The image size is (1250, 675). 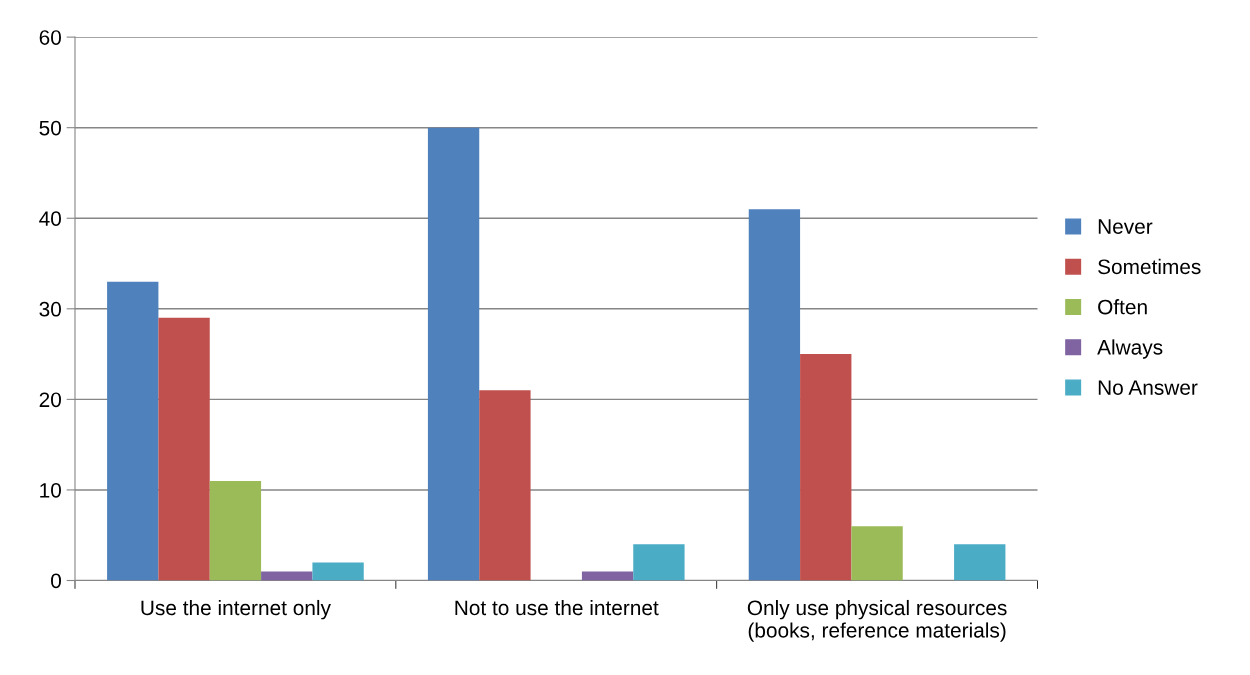 What do you see at coordinates (236, 609) in the screenshot?
I see `x-tick-label: Use the internet only` at bounding box center [236, 609].